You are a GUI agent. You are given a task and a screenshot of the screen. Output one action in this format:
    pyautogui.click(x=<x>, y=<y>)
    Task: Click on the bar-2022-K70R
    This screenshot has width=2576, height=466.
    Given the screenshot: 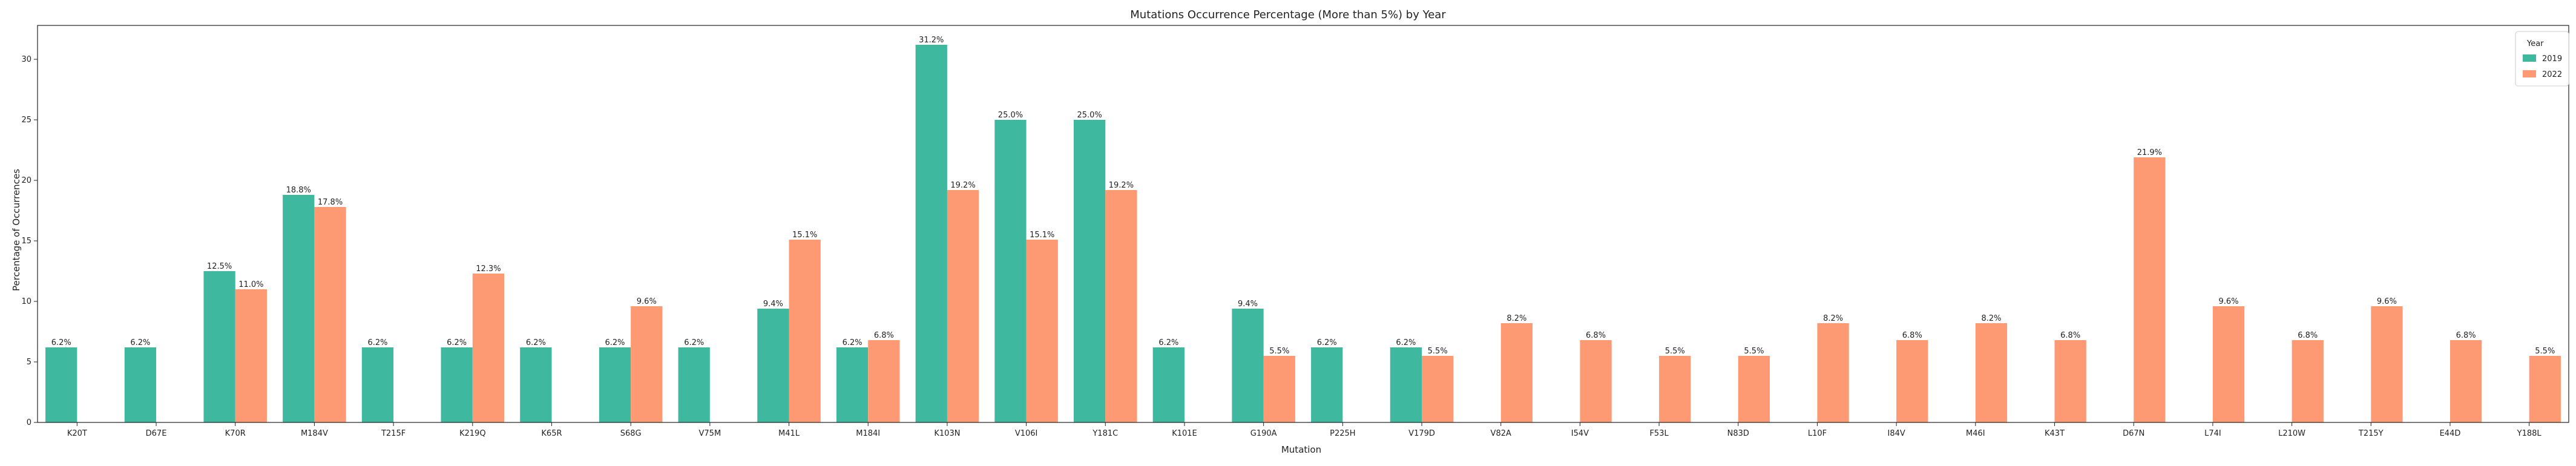 What is the action you would take?
    pyautogui.click(x=251, y=355)
    